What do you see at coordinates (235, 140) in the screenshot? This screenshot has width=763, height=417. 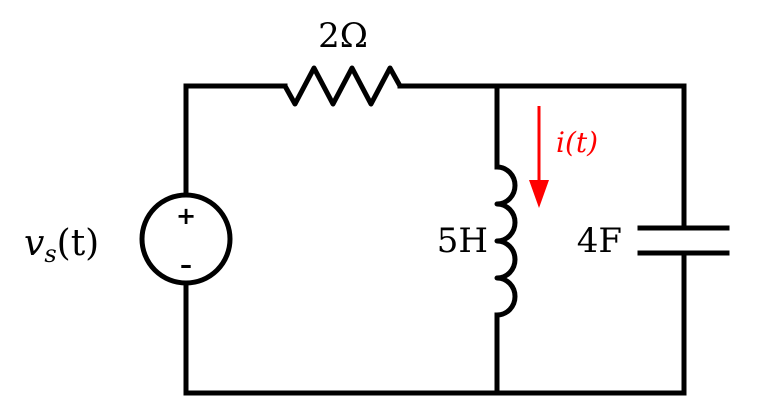 I see `wire-source-top` at bounding box center [235, 140].